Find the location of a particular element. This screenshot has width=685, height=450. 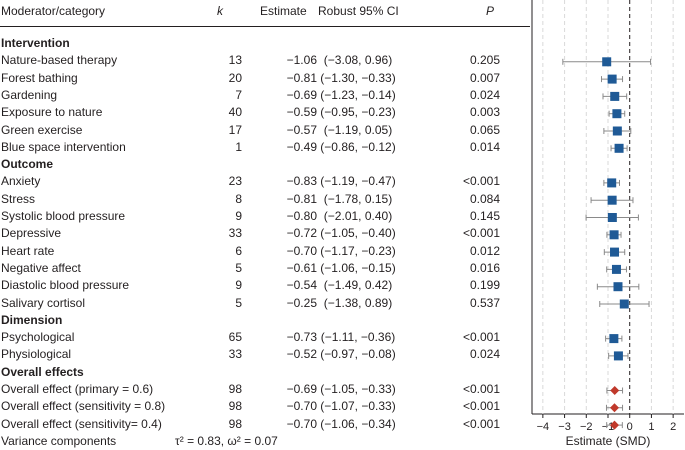

row-label: Anxiety is located at coordinates (21, 181).